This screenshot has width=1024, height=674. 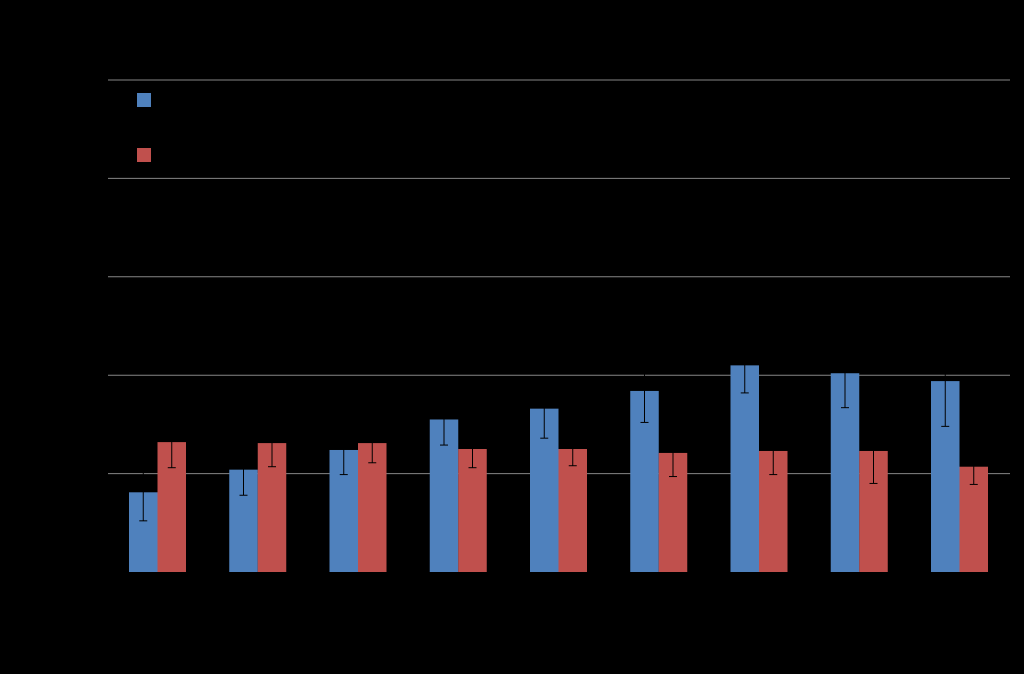 I want to click on legend, so click(x=144, y=127).